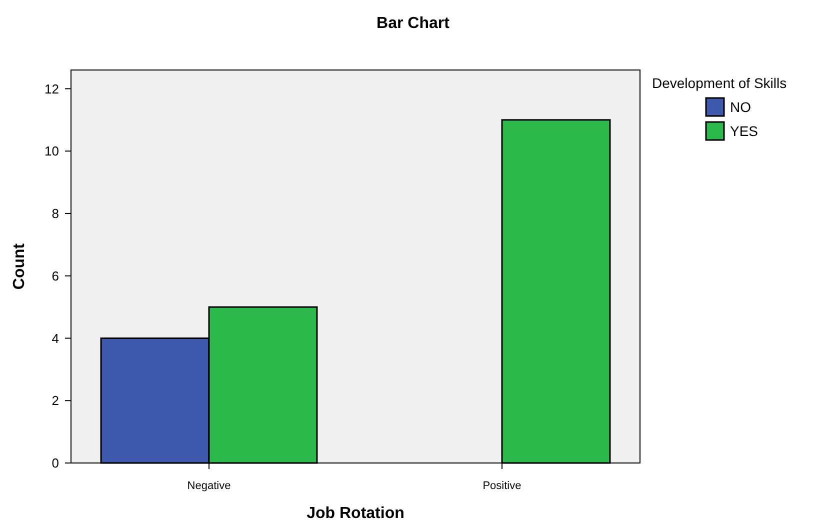 The image size is (827, 520). Describe the element at coordinates (55, 338) in the screenshot. I see `y-tick-label: 4` at that location.